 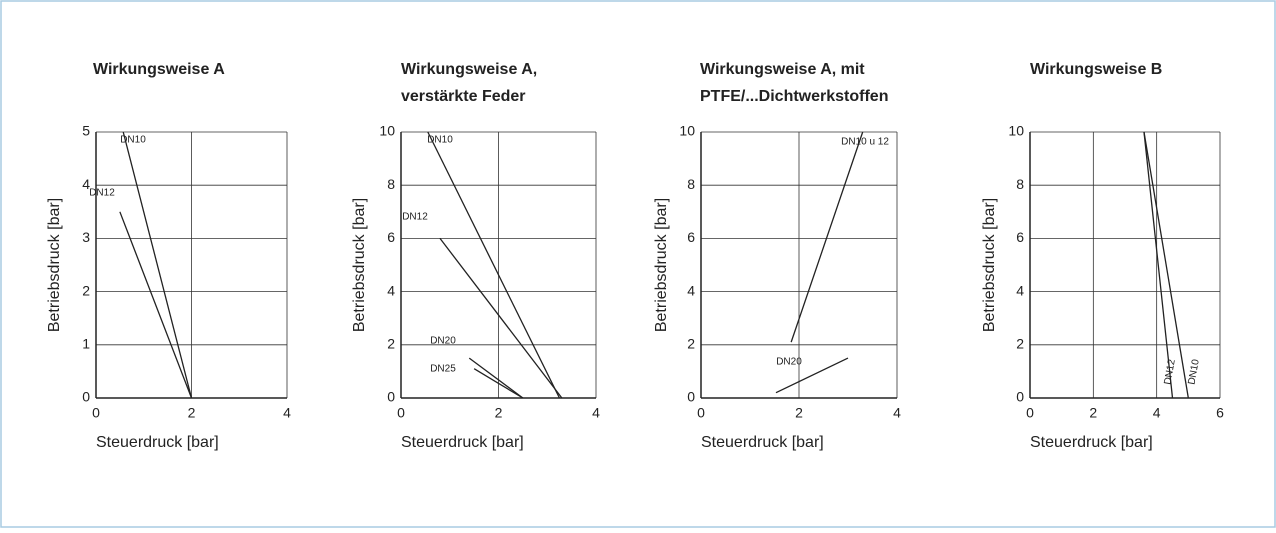 What do you see at coordinates (782, 69) in the screenshot?
I see `chart-title: Wirkungsweise A, mit` at bounding box center [782, 69].